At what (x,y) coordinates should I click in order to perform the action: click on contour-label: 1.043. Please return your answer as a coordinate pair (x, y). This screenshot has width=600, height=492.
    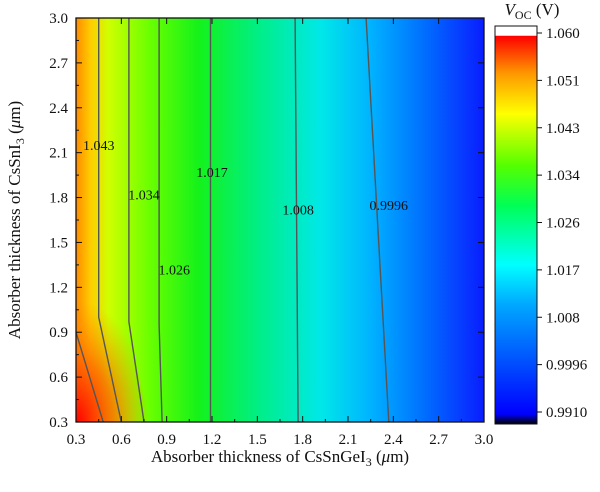
    Looking at the image, I should click on (99, 146).